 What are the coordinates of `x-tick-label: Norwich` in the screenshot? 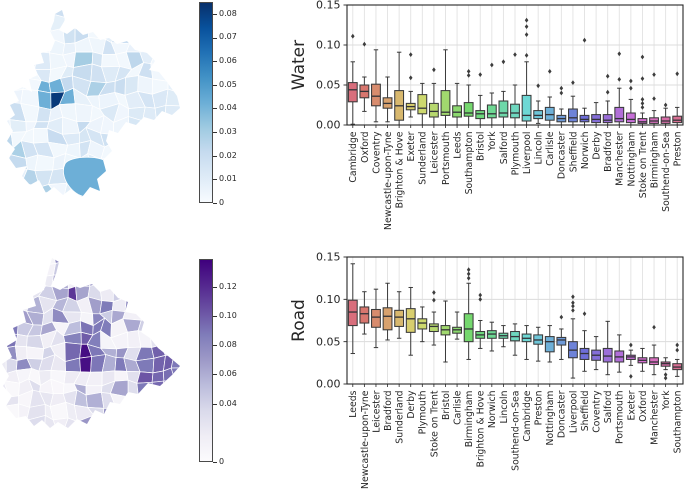 It's located at (492, 409).